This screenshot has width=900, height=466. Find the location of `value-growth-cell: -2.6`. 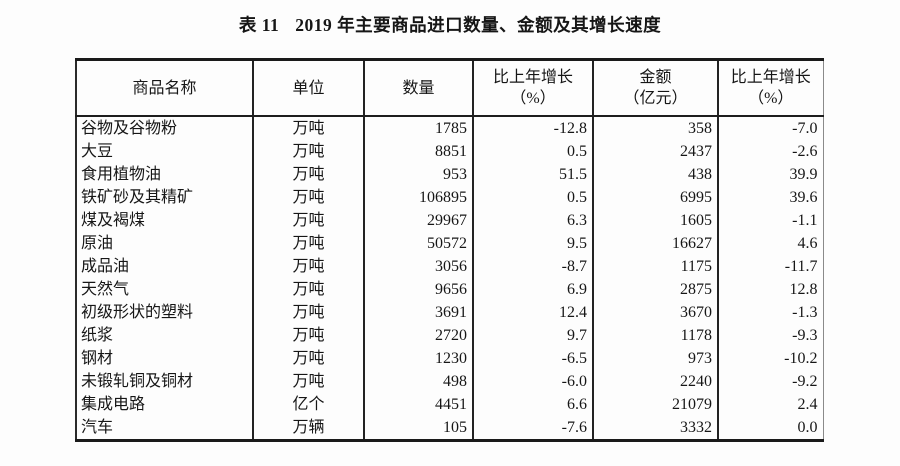

value-growth-cell: -2.6 is located at coordinates (770, 151).